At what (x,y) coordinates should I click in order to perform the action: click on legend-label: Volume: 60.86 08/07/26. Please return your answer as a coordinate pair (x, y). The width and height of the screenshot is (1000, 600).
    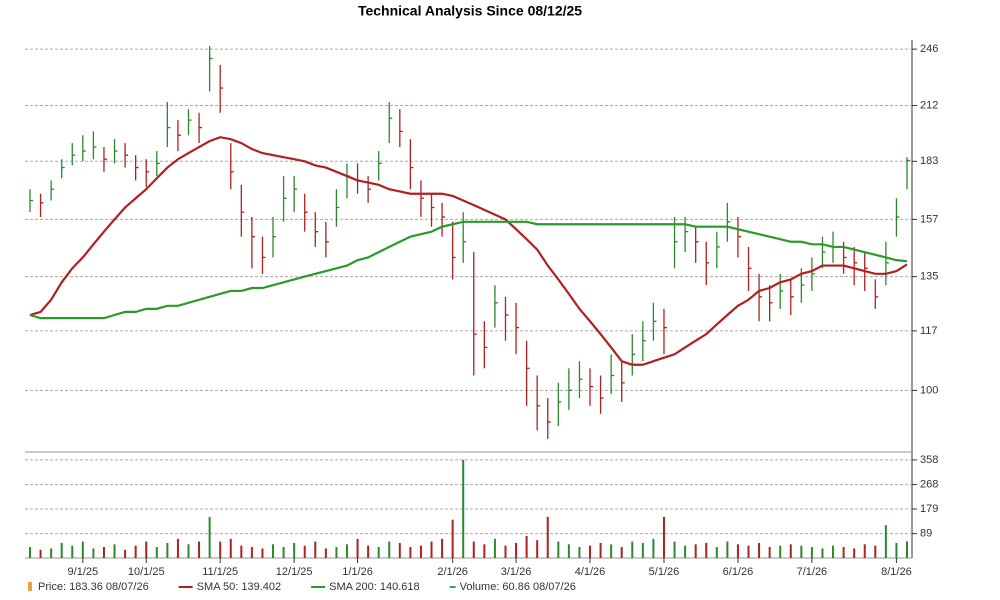
    Looking at the image, I should click on (518, 587).